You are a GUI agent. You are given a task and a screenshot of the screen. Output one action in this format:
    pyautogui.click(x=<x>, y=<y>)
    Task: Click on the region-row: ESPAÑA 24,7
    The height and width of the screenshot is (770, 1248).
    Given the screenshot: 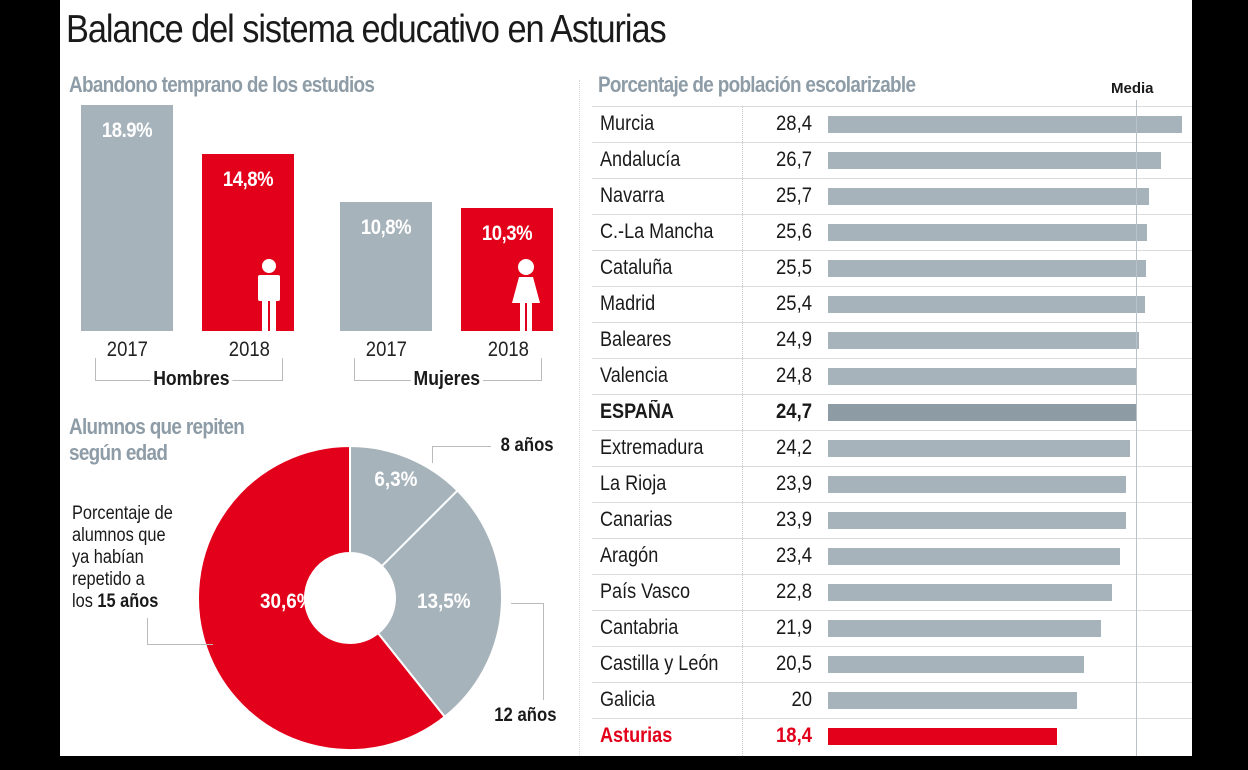 What is the action you would take?
    pyautogui.click(x=892, y=412)
    